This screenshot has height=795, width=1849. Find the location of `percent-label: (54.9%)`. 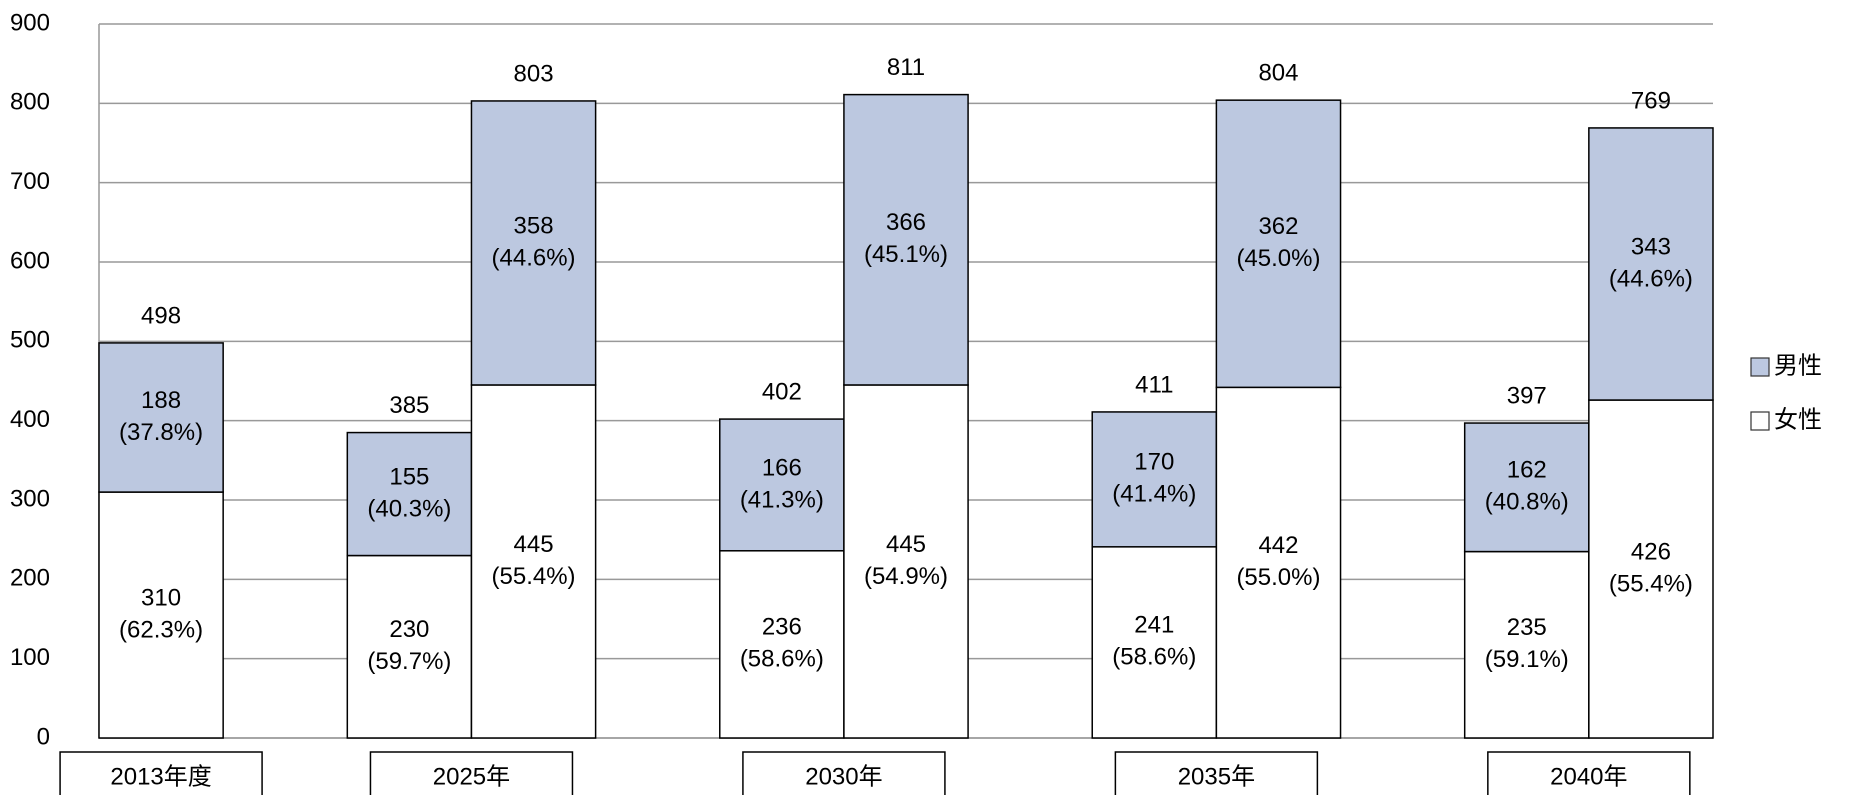

percent-label: (54.9%) is located at coordinates (906, 576).